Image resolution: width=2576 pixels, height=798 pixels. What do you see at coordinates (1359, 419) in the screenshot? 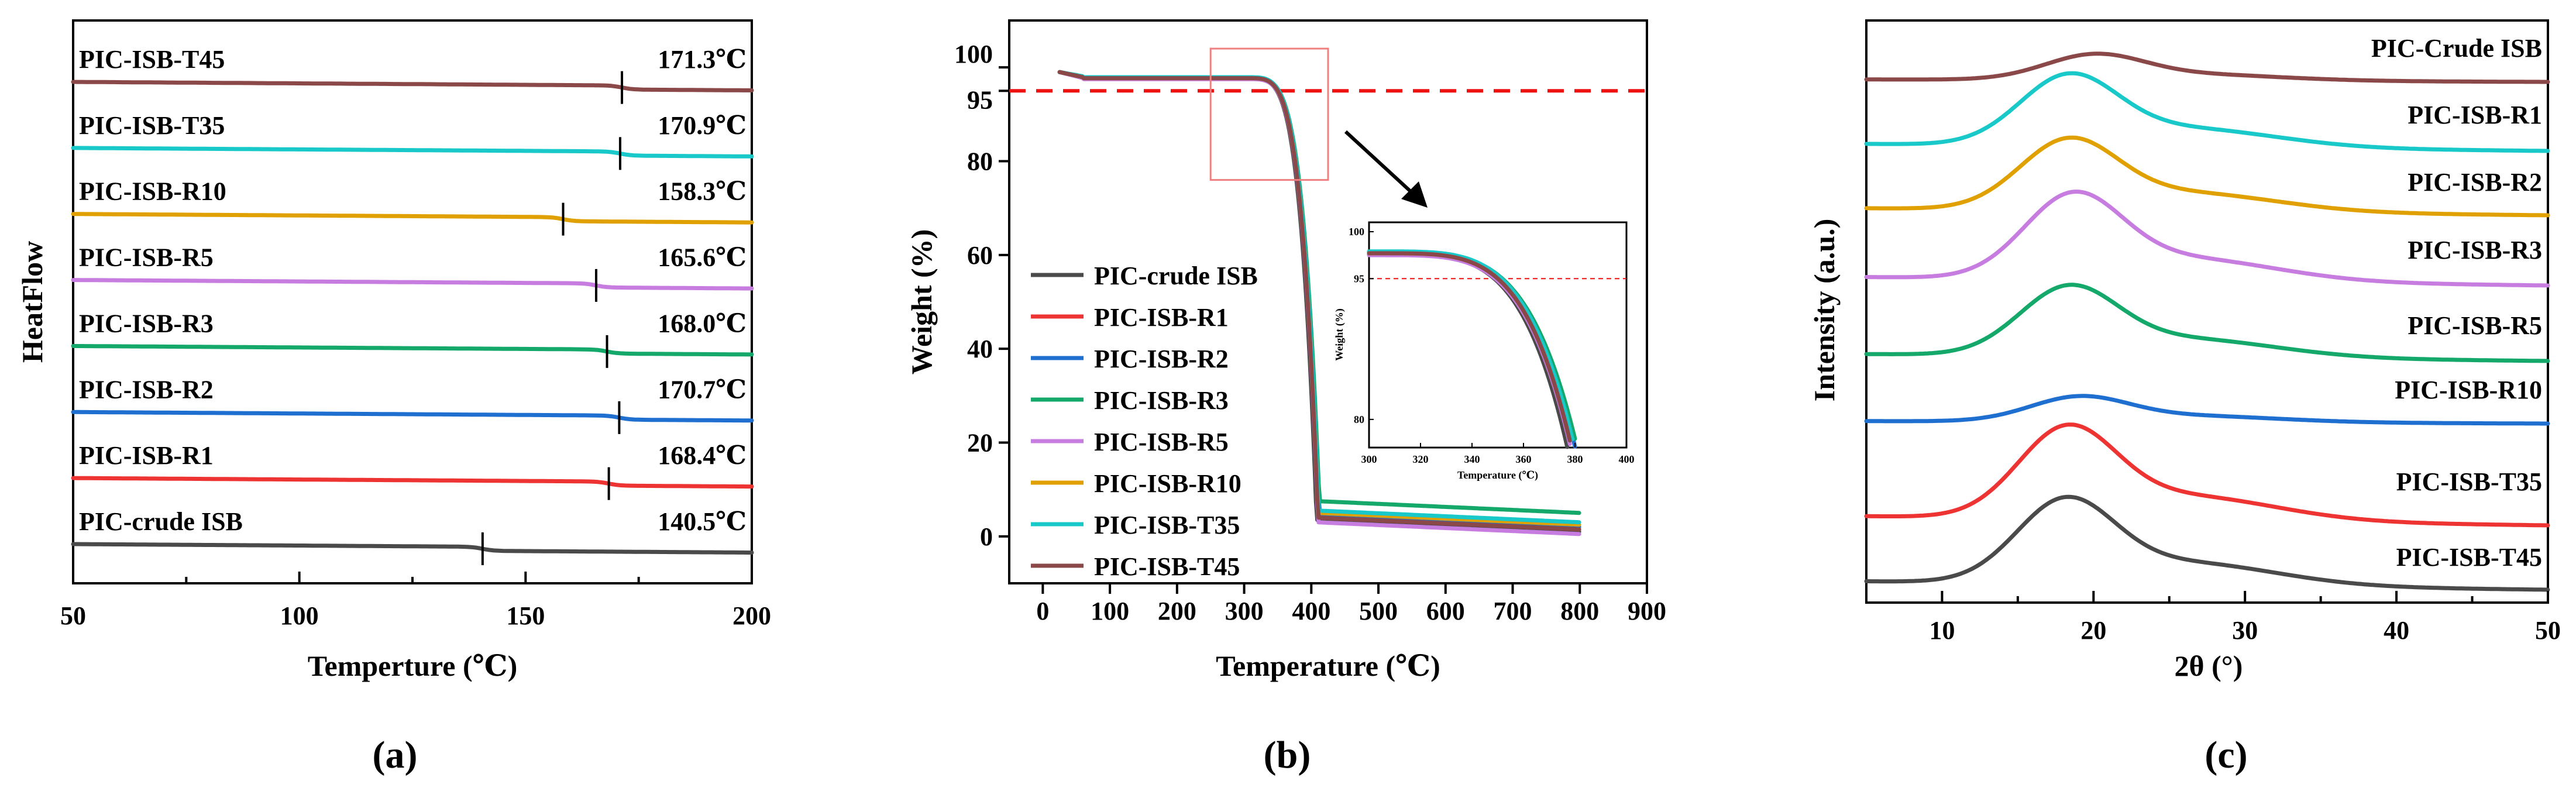
I see `inset-y-tick-label: 80` at bounding box center [1359, 419].